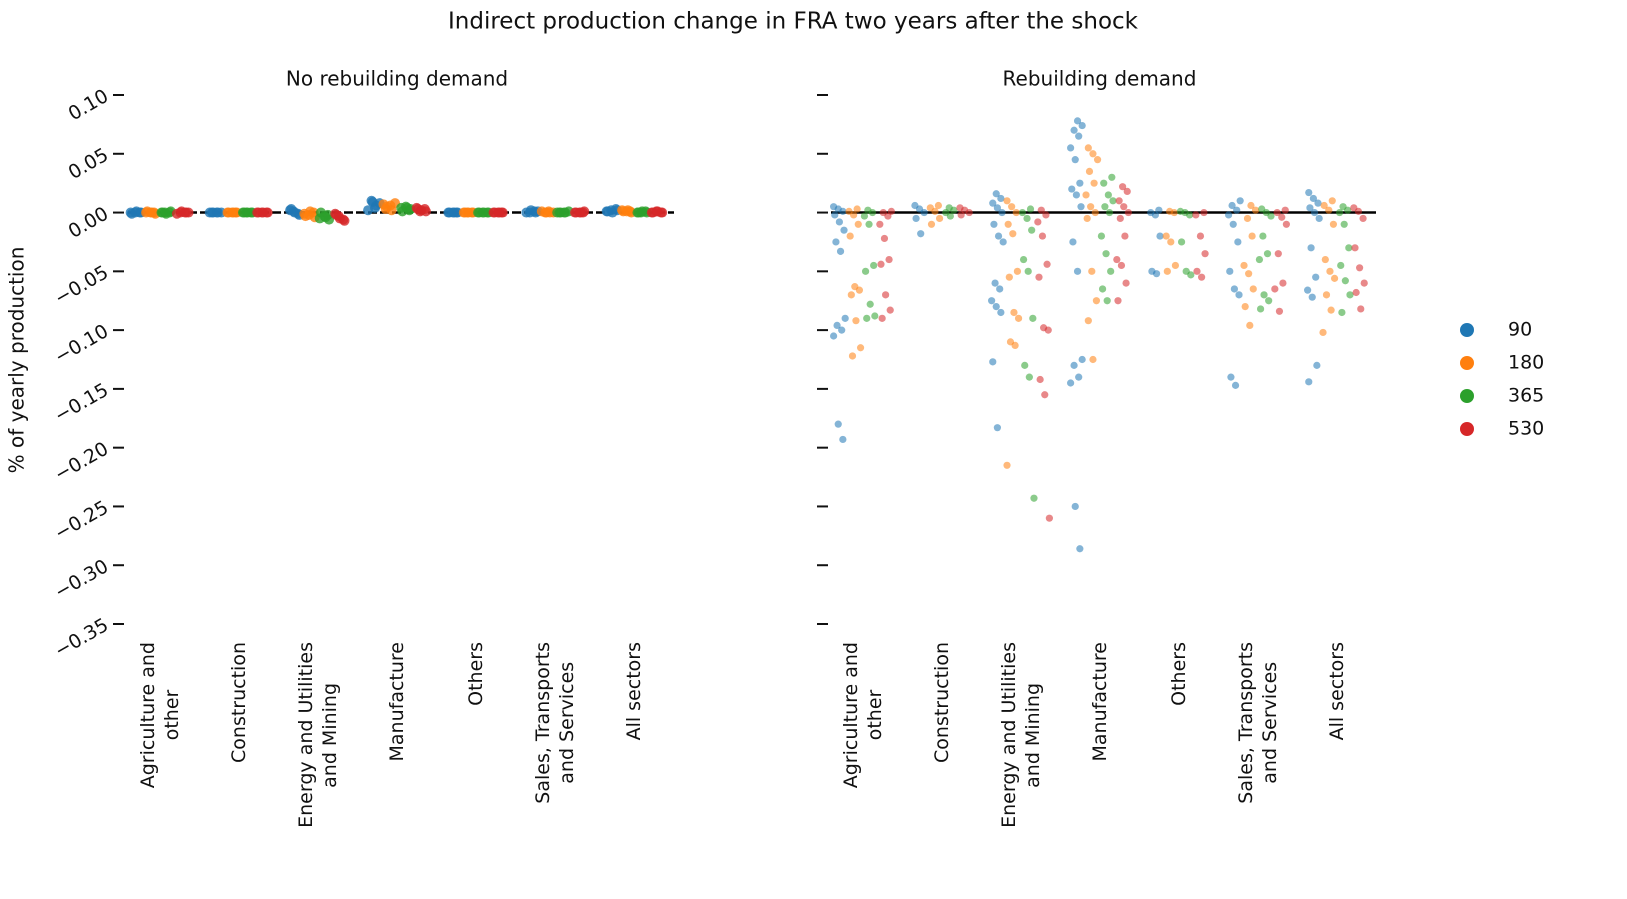  Describe the element at coordinates (1526, 363) in the screenshot. I see `legend-label: 180` at that location.